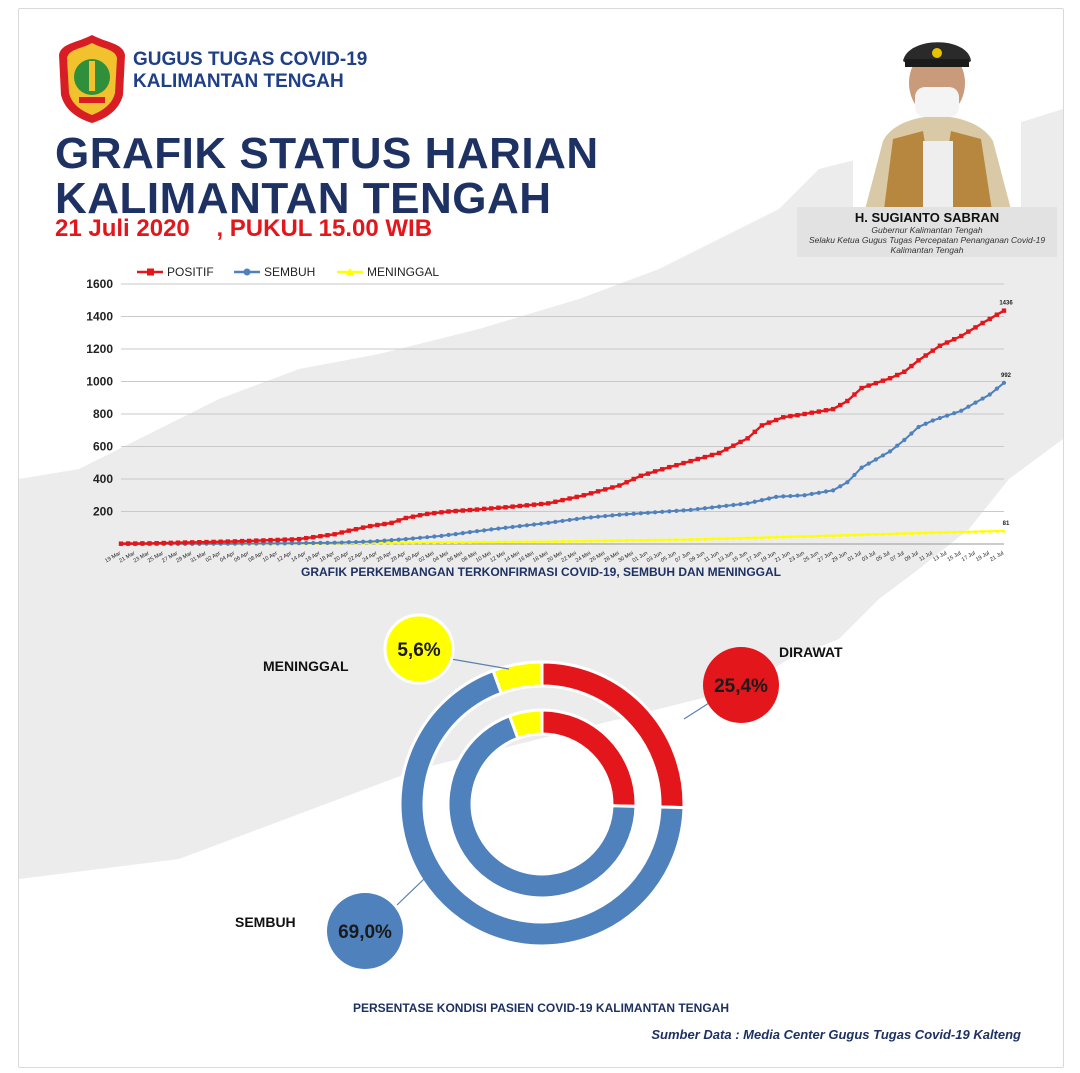 This screenshot has height=1073, width=1080. What do you see at coordinates (250, 59) in the screenshot?
I see `org-line-1: GUGUS TUGAS COVID-19` at bounding box center [250, 59].